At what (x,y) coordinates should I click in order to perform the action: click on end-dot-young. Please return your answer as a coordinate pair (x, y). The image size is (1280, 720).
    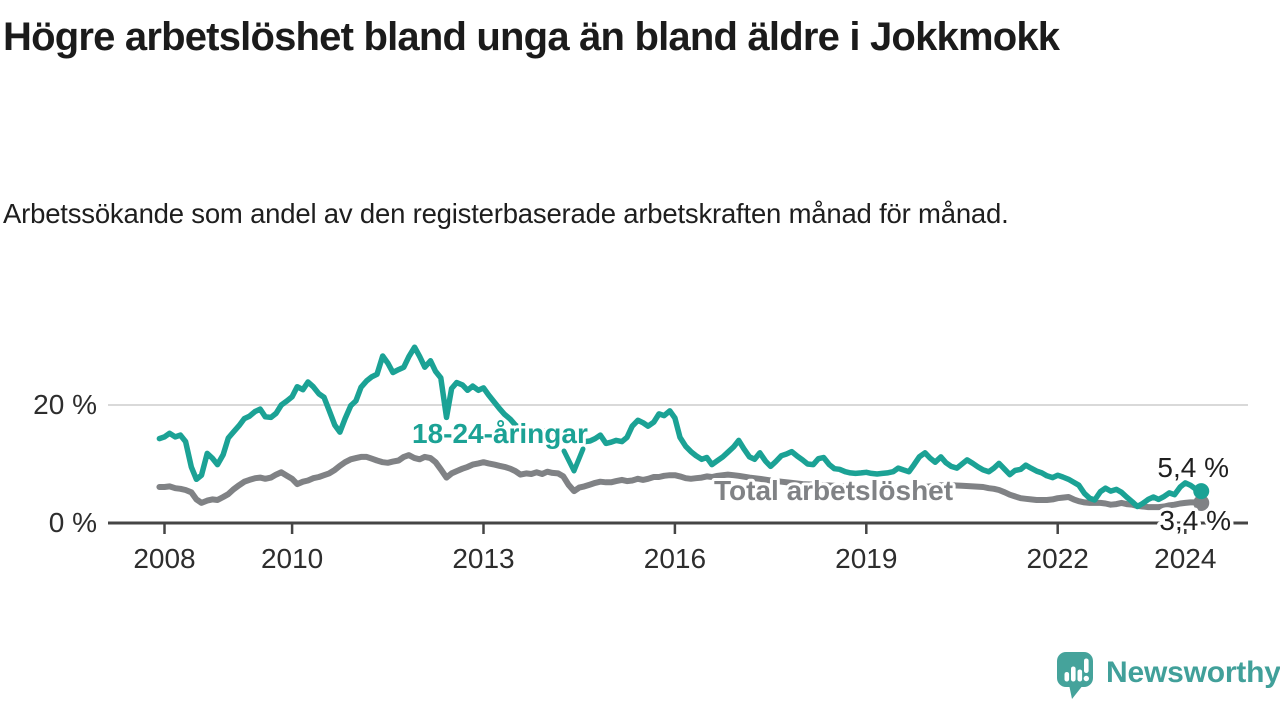
    Looking at the image, I should click on (1201, 491).